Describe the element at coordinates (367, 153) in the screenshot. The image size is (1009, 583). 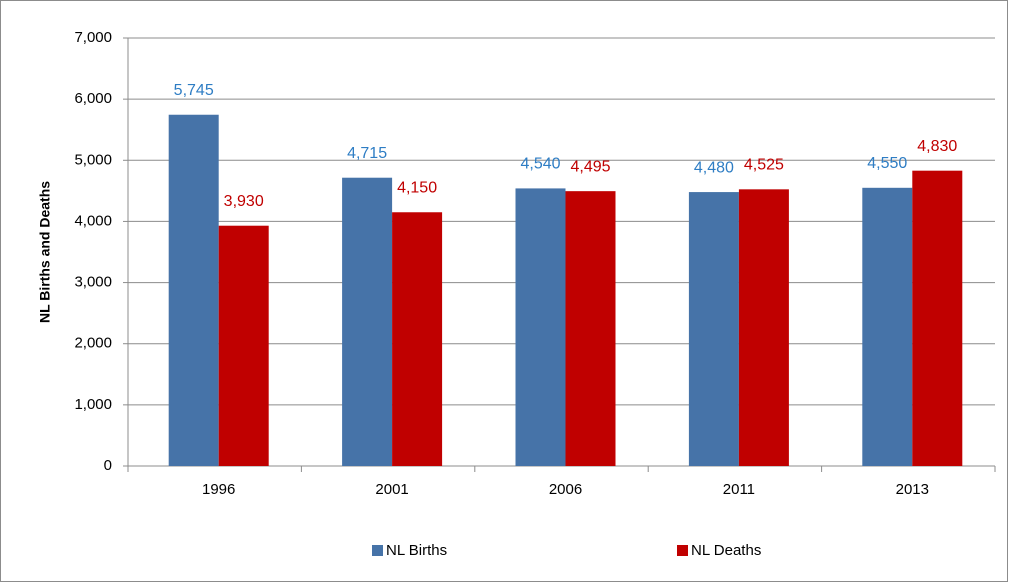
I see `value-label: 4,715` at that location.